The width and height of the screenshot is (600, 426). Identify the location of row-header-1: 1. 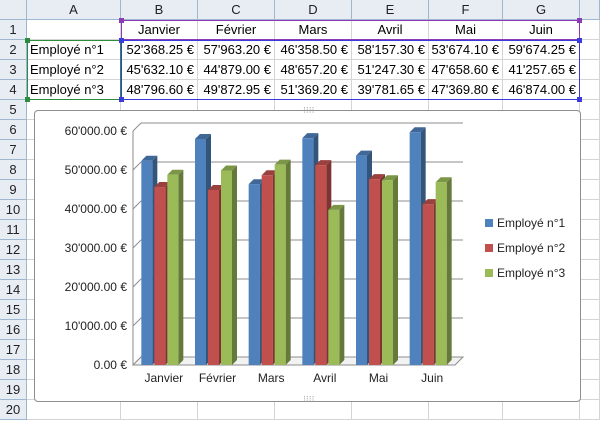
(13, 30).